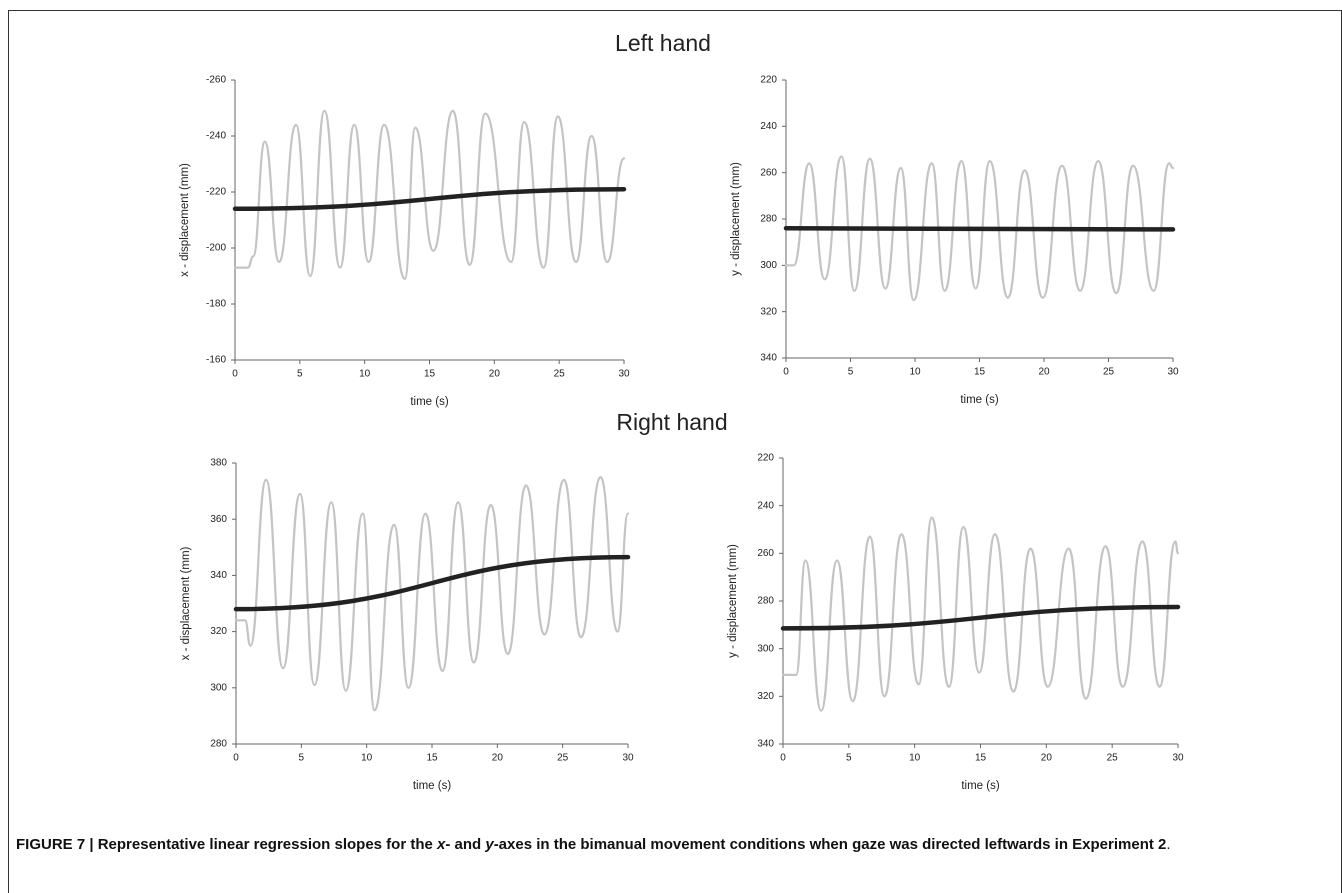 This screenshot has width=1342, height=893. I want to click on y-tick-label: 380, so click(218, 463).